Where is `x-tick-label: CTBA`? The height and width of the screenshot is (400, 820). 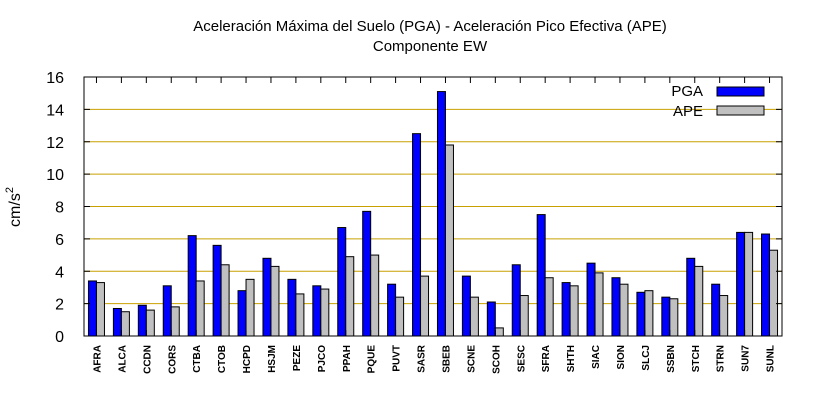
x-tick-label: CTBA is located at coordinates (197, 359).